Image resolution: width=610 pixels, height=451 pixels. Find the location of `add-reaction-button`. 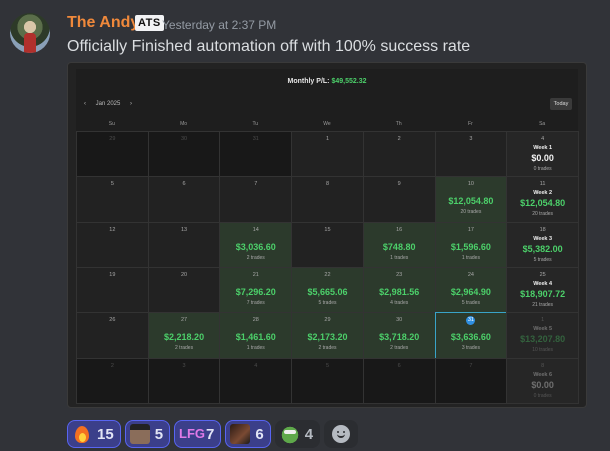

add-reaction-button is located at coordinates (341, 434).